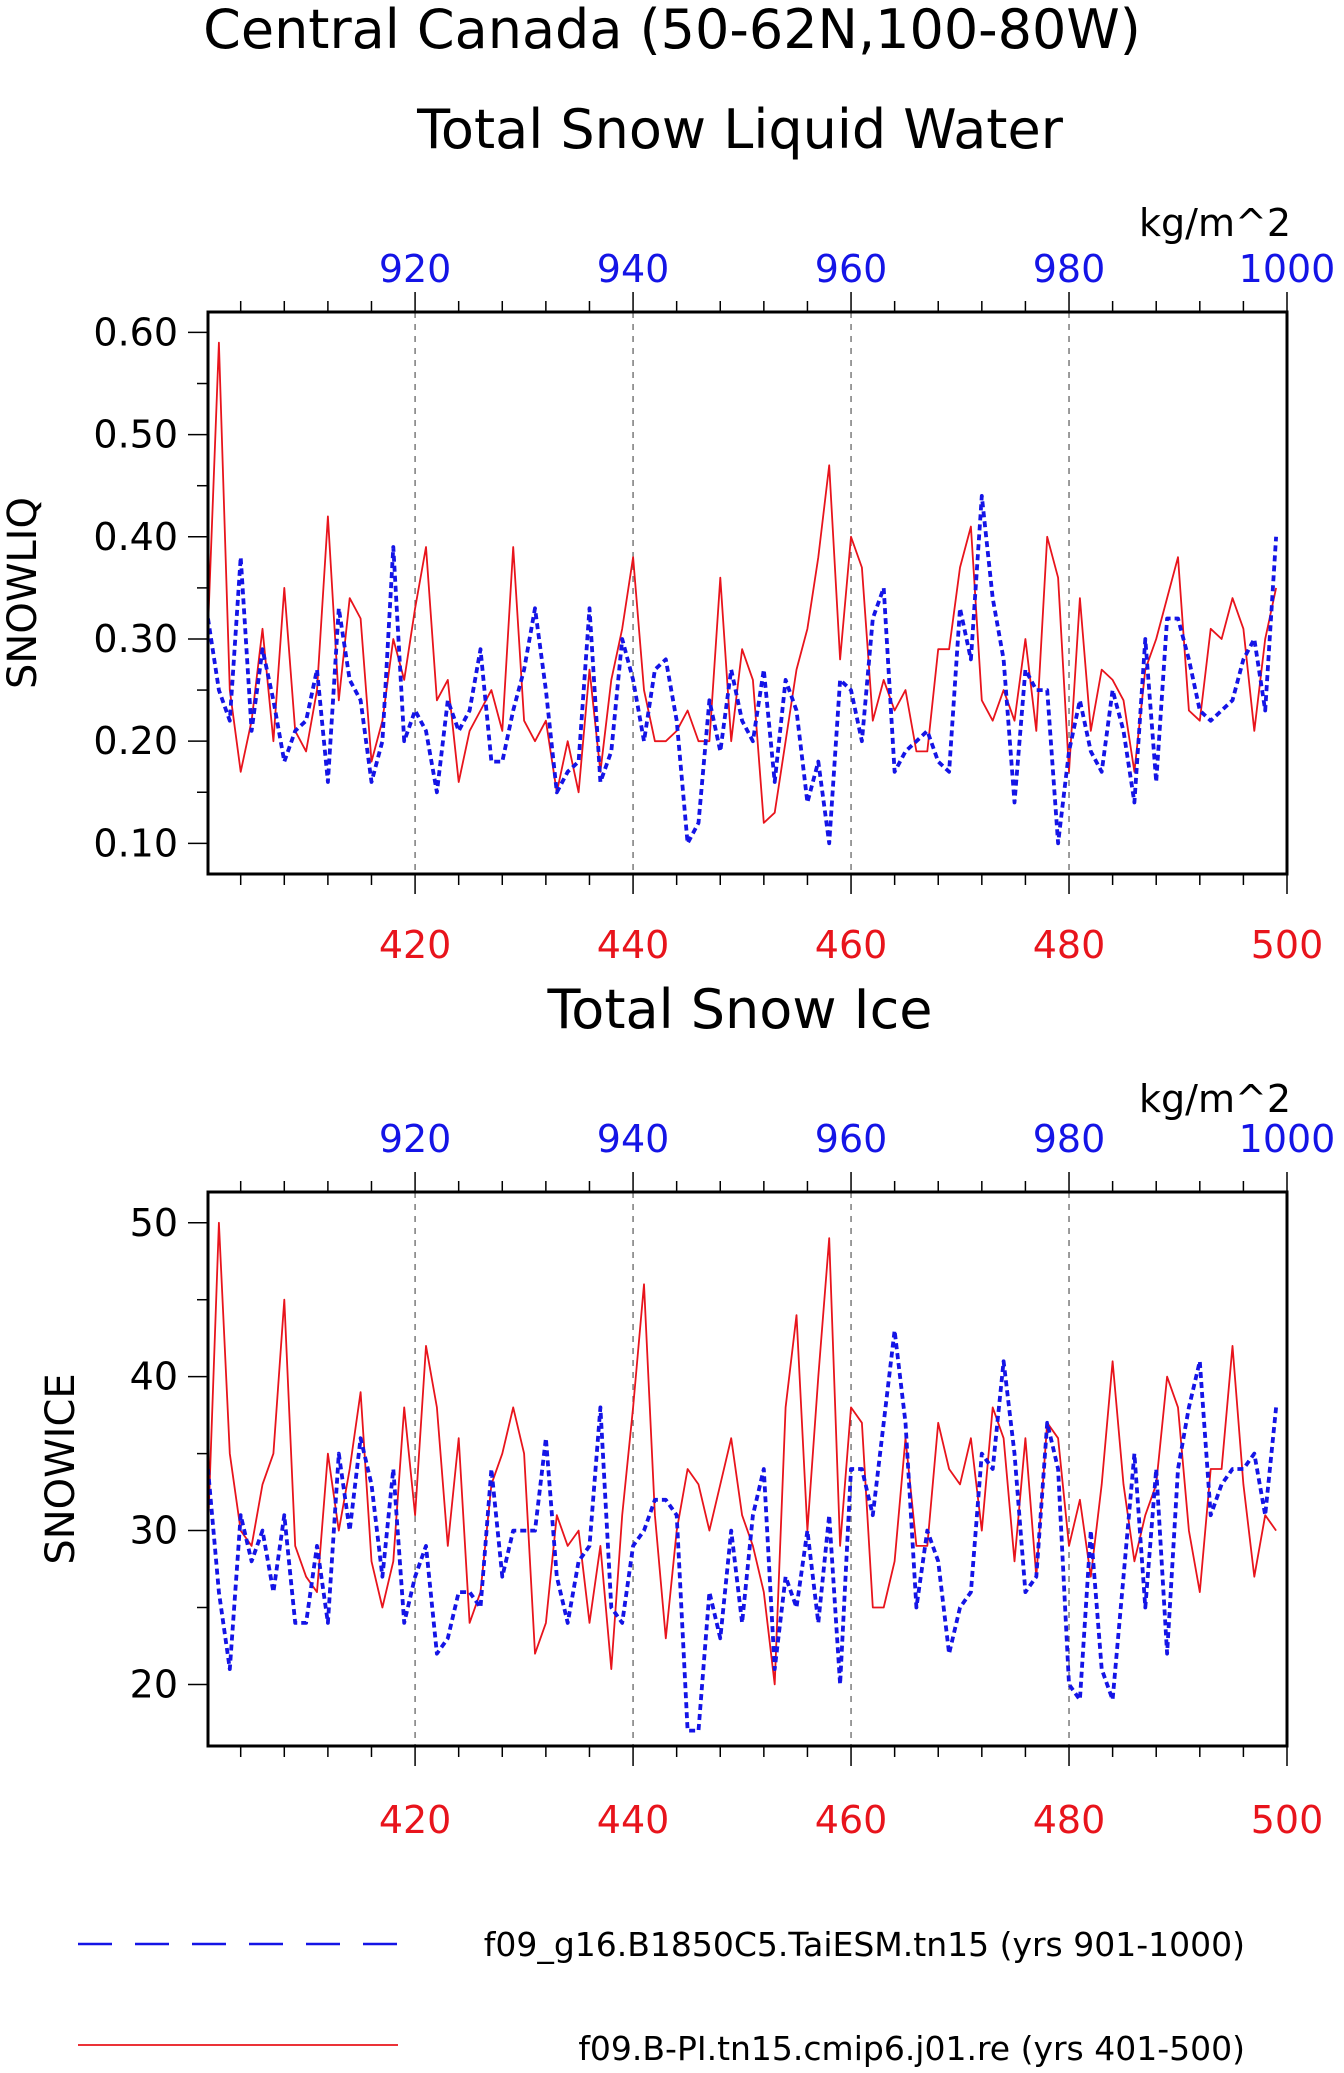 The height and width of the screenshot is (2073, 1344). Describe the element at coordinates (135, 332) in the screenshot. I see `y-tick-label: 0.60` at that location.